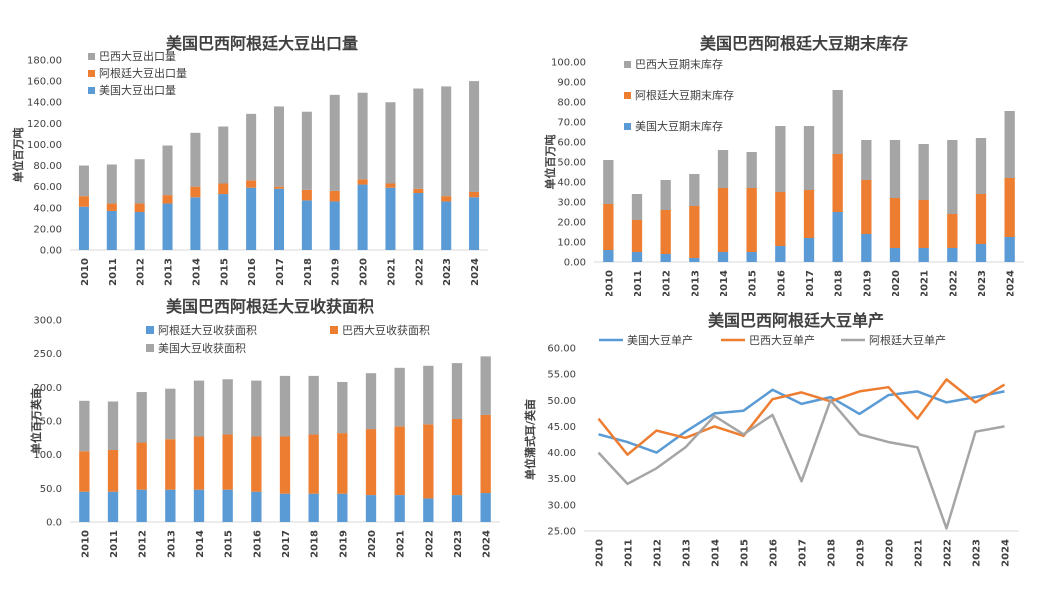  I want to click on x-tick-label: 2013, so click(695, 283).